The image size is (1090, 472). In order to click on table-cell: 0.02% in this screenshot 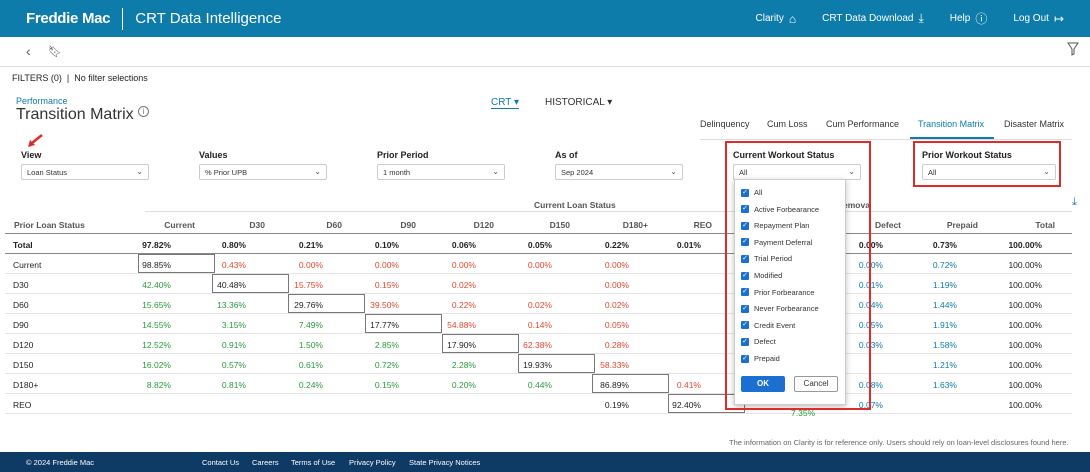, I will do `click(539, 305)`.